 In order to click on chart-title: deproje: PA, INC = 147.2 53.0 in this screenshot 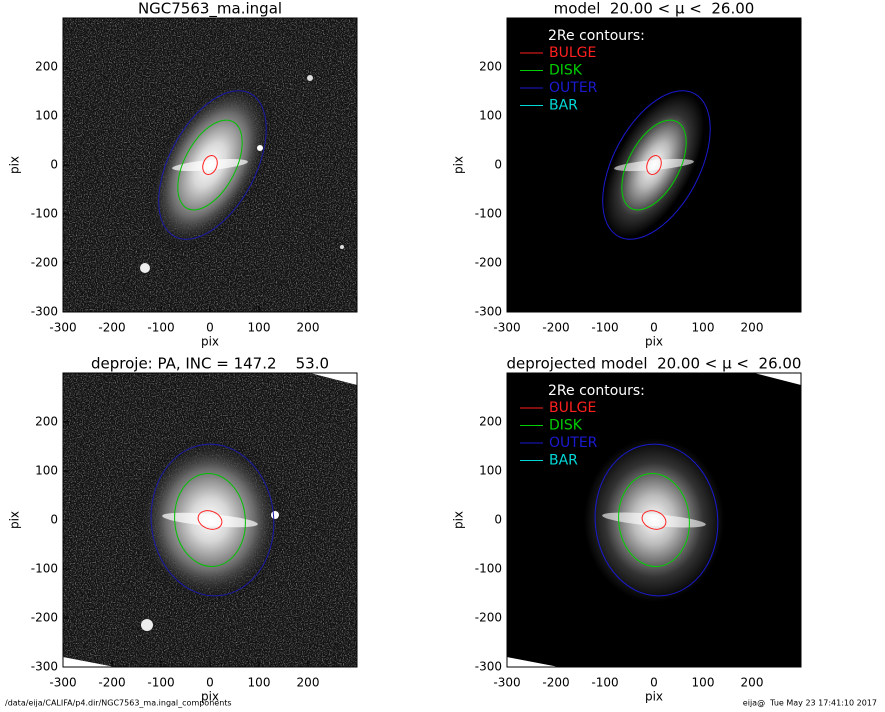, I will do `click(210, 364)`.